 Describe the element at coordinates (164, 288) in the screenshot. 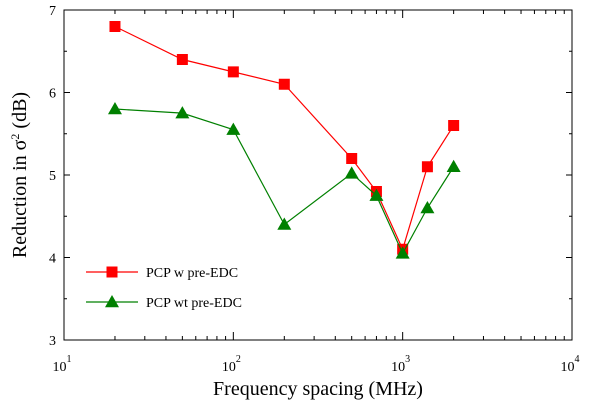

I see `legend: PCP w pre-EDC PCP wt pre-EDC` at that location.